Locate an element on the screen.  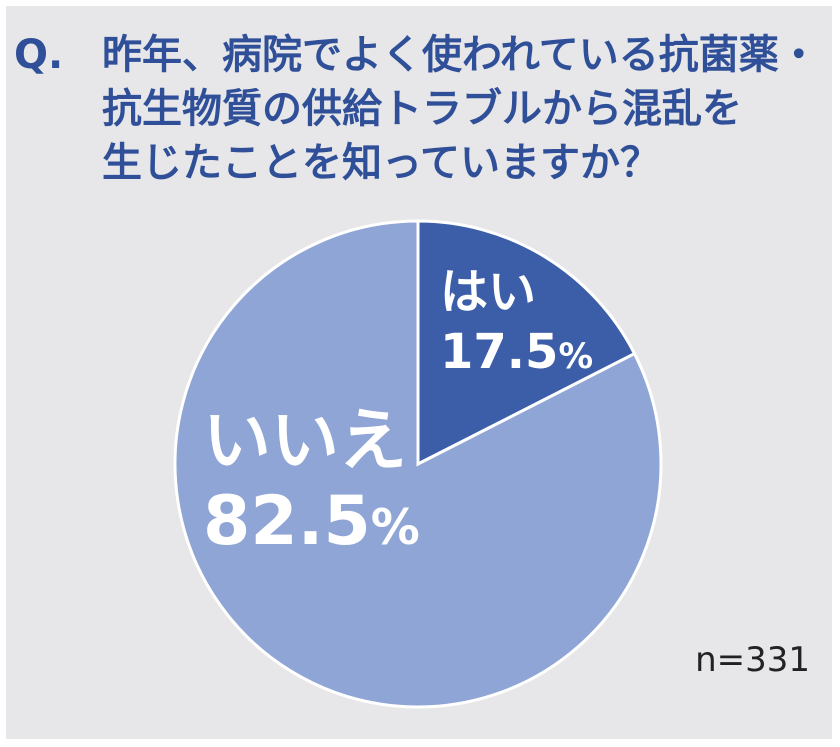
slice-label-no-number: 82.5 is located at coordinates (287, 521).